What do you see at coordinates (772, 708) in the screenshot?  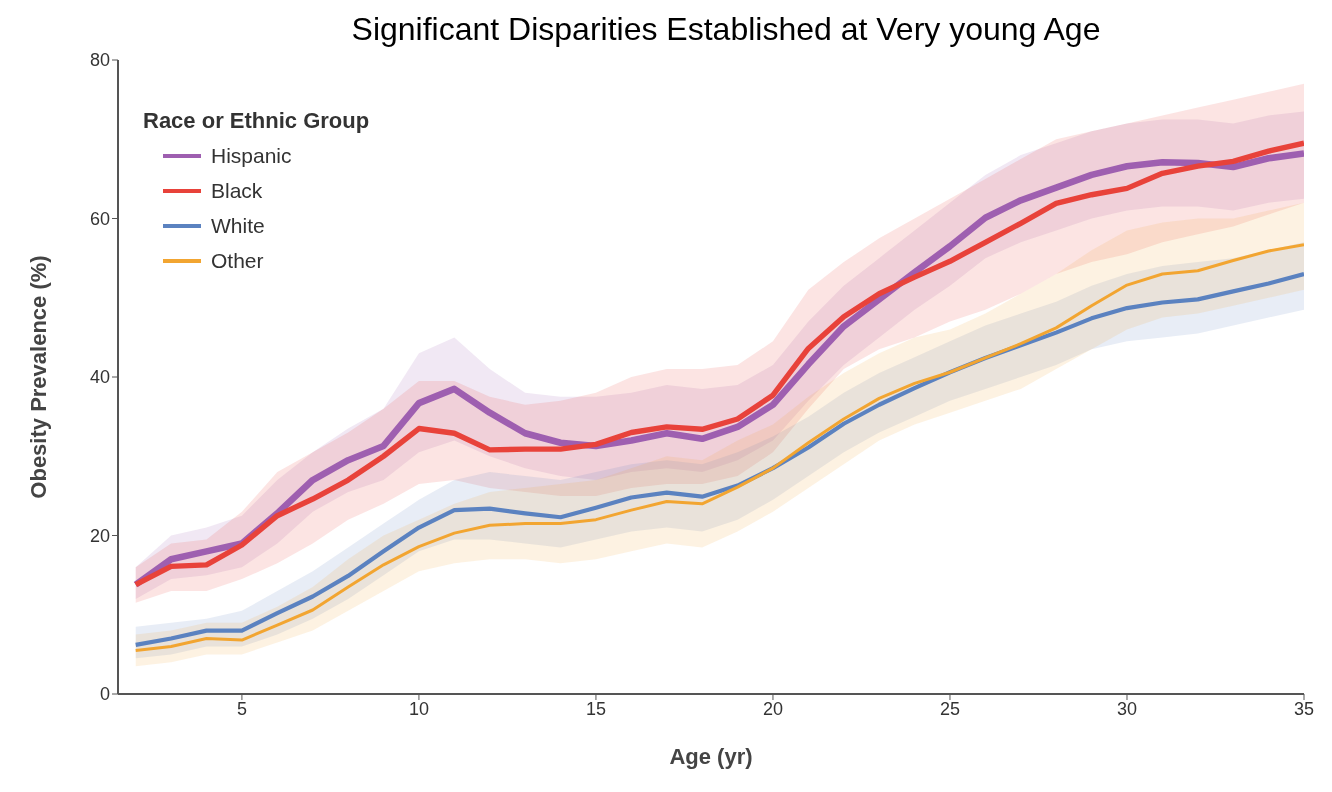 I see `x-tick-label: 20` at bounding box center [772, 708].